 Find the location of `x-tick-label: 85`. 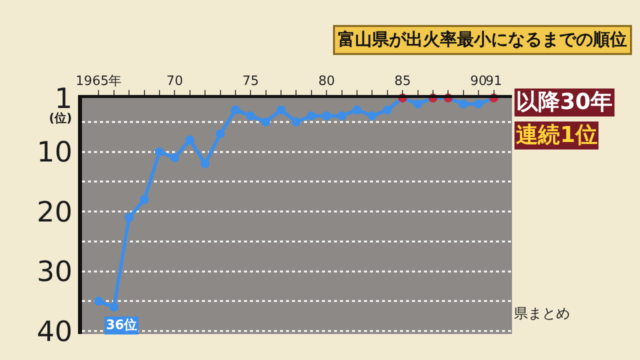

x-tick-label: 85 is located at coordinates (402, 81).